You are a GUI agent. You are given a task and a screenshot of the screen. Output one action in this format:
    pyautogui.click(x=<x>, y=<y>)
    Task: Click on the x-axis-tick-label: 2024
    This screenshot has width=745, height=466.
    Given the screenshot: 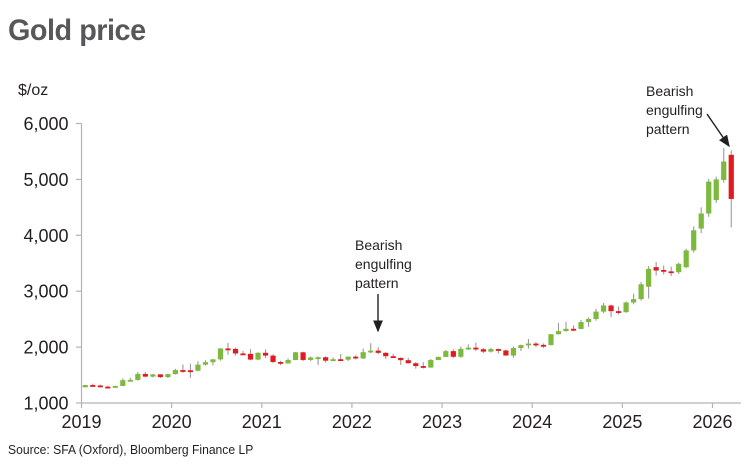 What is the action you would take?
    pyautogui.click(x=532, y=422)
    